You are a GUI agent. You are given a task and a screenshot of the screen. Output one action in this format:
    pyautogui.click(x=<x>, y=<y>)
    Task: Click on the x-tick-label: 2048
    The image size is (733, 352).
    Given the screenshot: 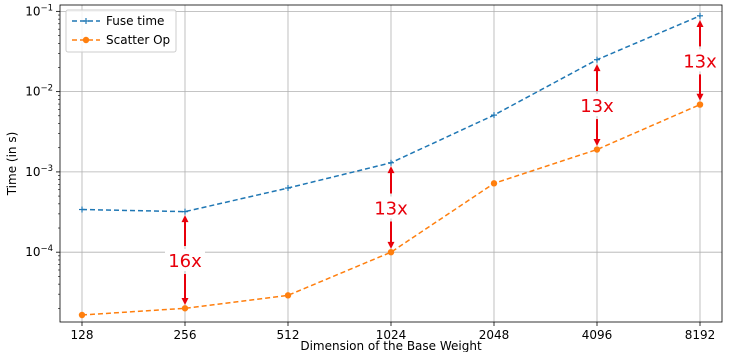 What is the action you would take?
    pyautogui.click(x=494, y=335)
    